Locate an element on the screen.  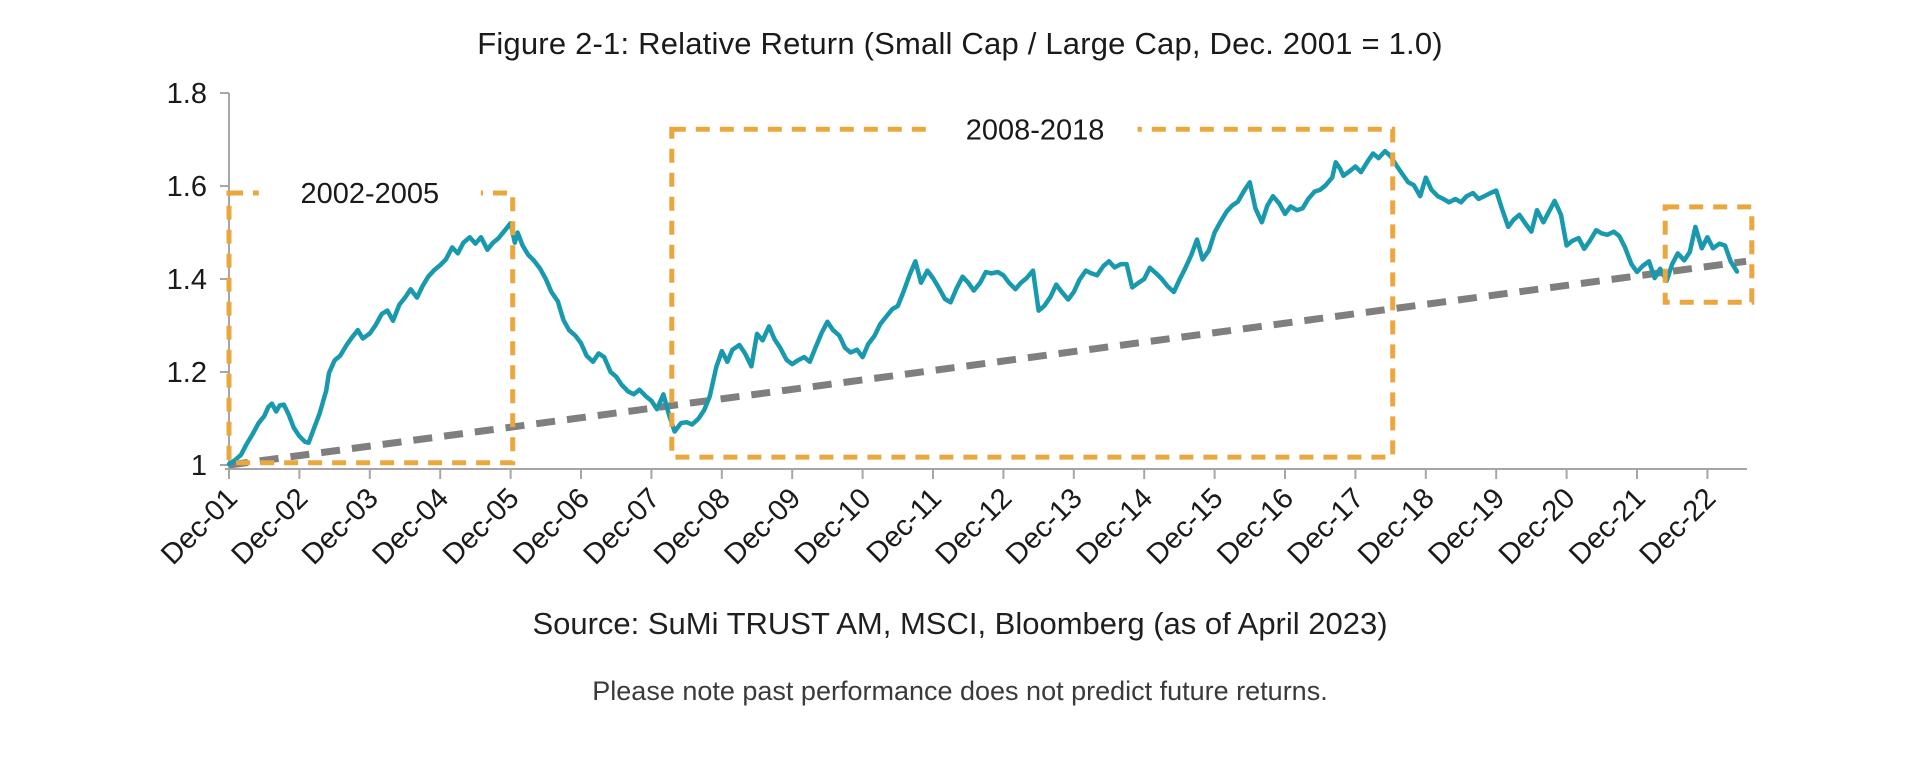
highlight-period-label: 2008-2018 is located at coordinates (1035, 130).